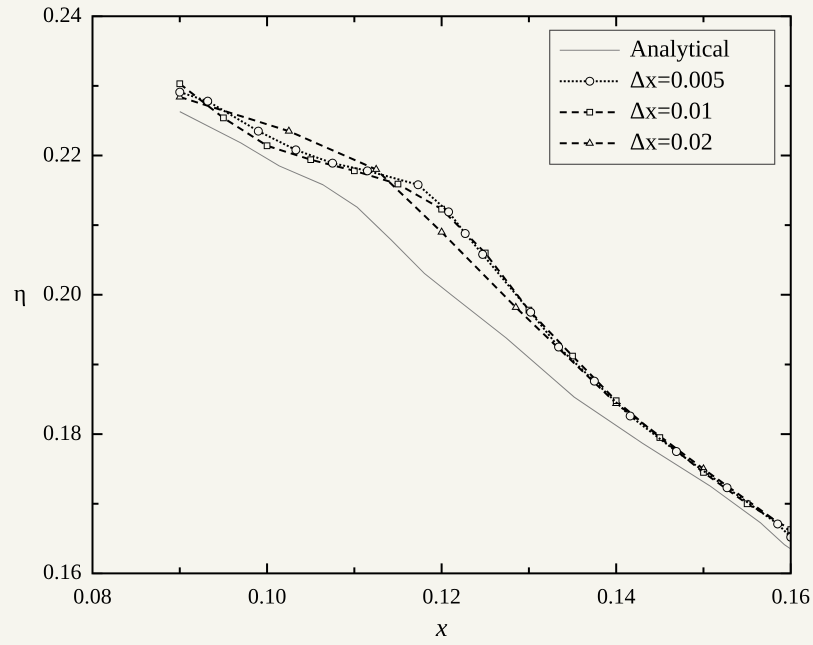 Image resolution: width=813 pixels, height=645 pixels. I want to click on legend-label: Δx=0.02, so click(671, 142).